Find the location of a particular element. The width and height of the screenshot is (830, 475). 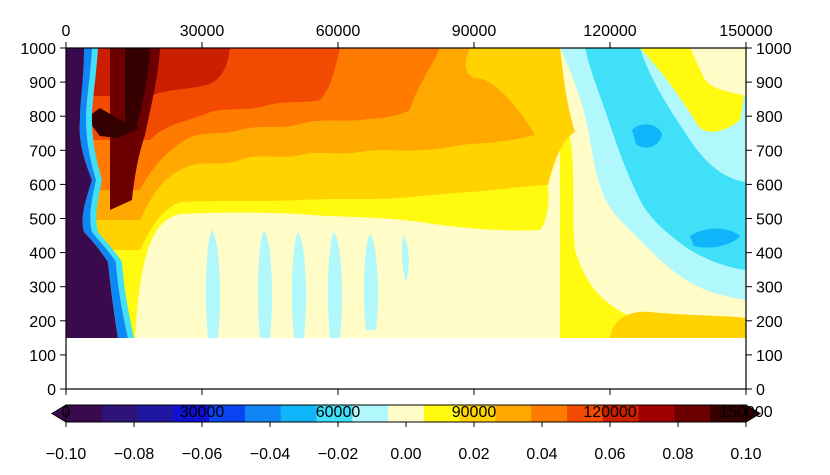

colorbar-overlay-label: 0 is located at coordinates (66, 412).